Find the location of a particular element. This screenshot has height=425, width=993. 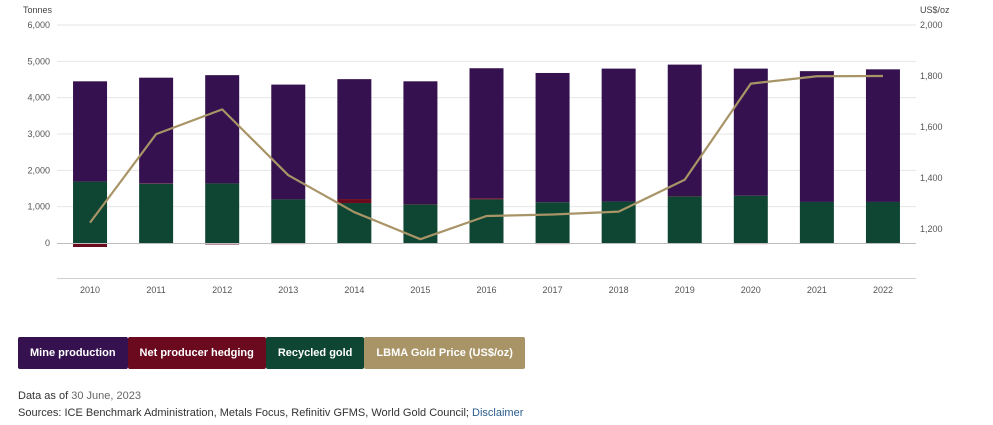

y-tick-label-left: 3,000 is located at coordinates (38, 134).